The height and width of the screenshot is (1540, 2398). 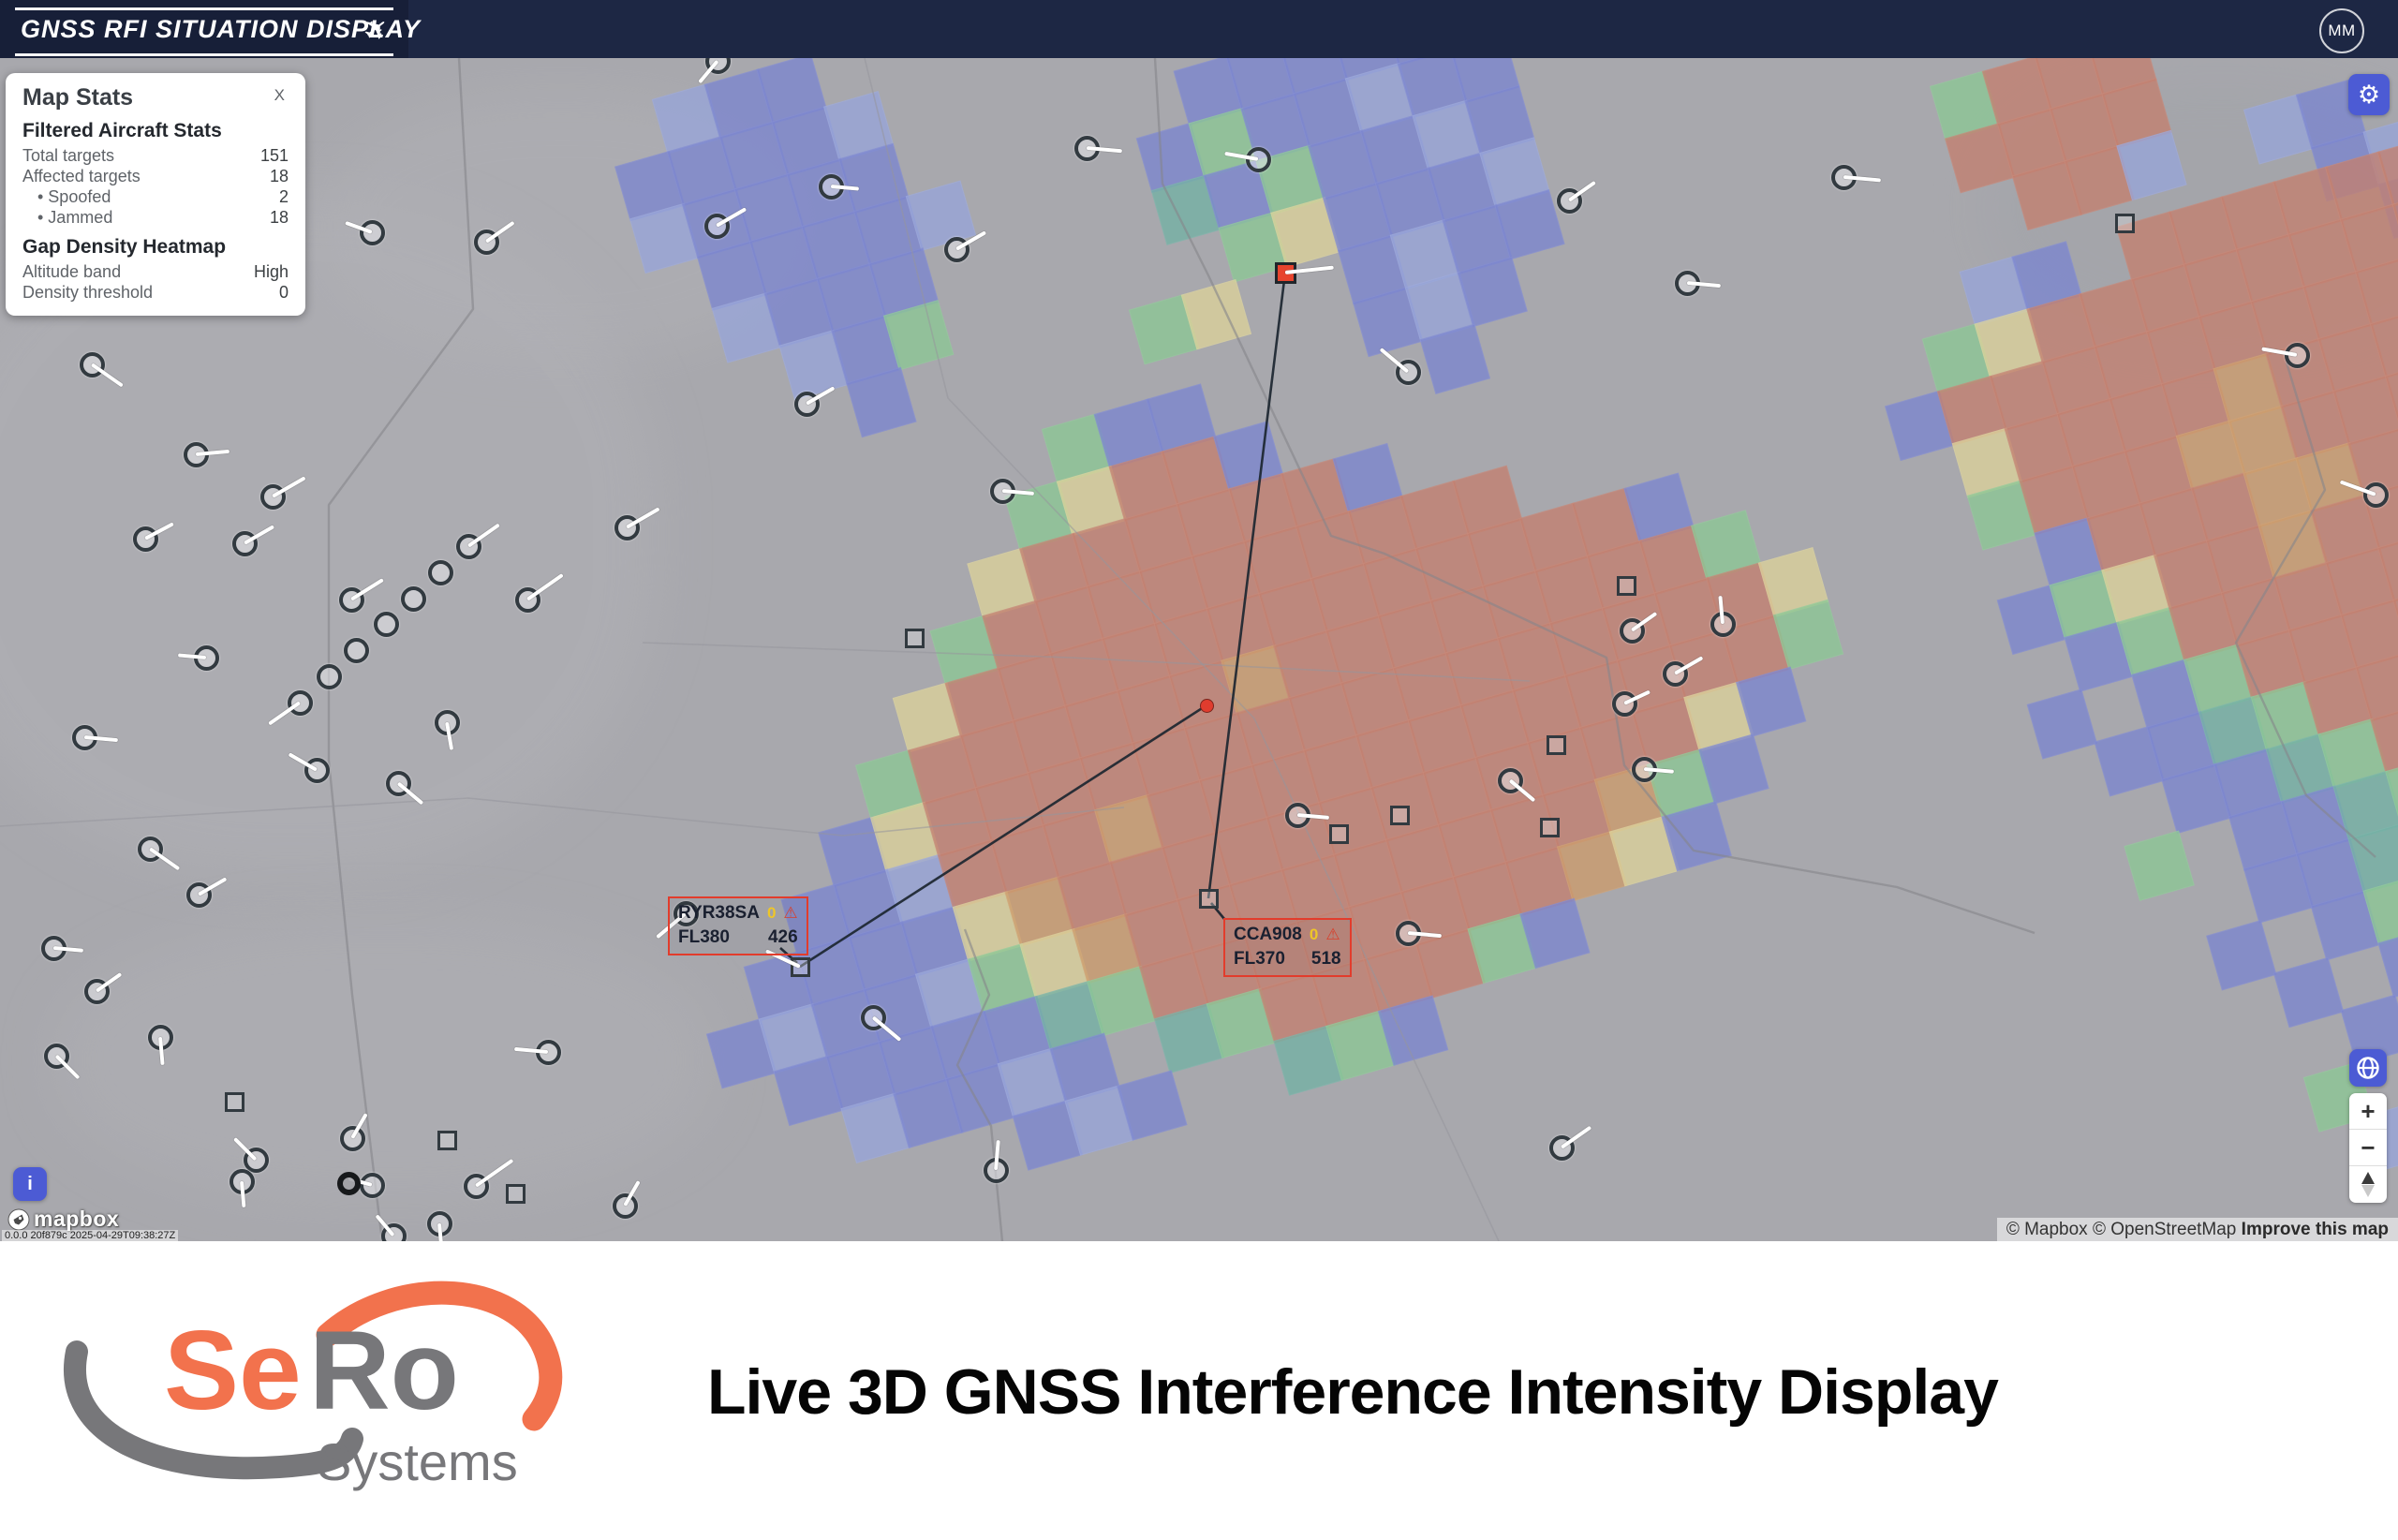 I want to click on flight-level-text: FL380, so click(x=704, y=937).